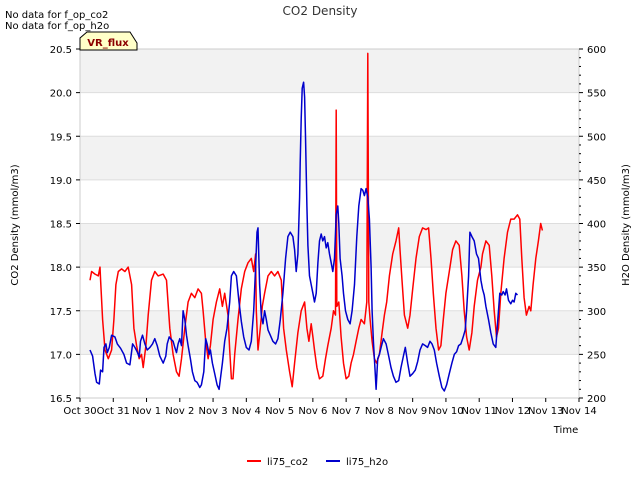 The image size is (640, 480). What do you see at coordinates (596, 268) in the screenshot?
I see `y-right-tick-label: 350` at bounding box center [596, 268].